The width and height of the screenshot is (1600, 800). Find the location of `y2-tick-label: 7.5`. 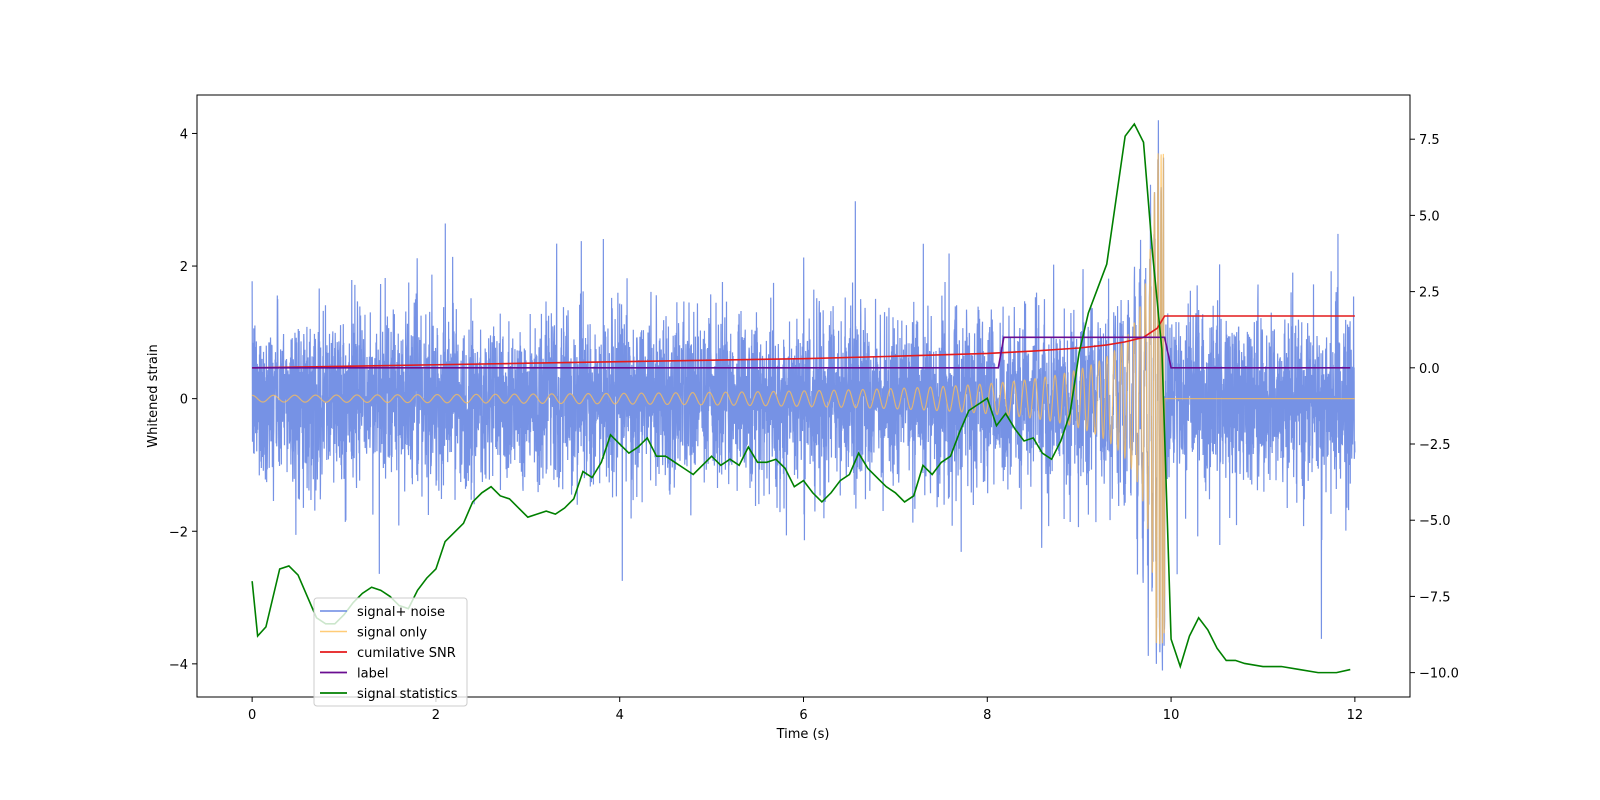

y2-tick-label: 7.5 is located at coordinates (1429, 140).